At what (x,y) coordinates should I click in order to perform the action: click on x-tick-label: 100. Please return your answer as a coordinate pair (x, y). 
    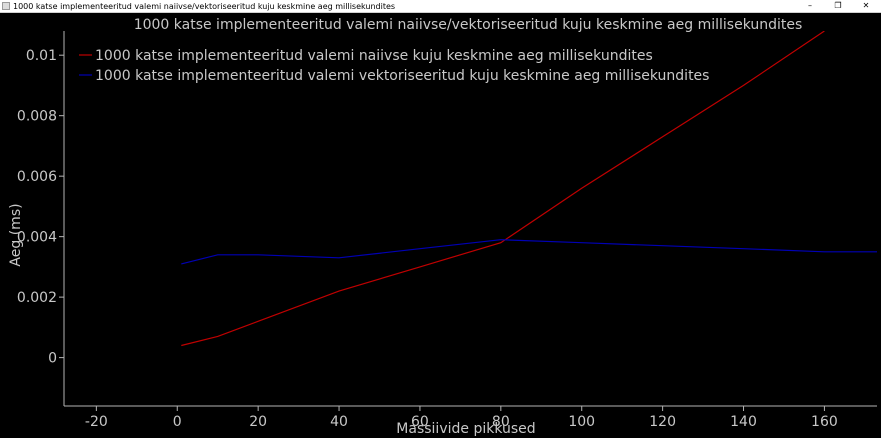
    Looking at the image, I should click on (581, 422).